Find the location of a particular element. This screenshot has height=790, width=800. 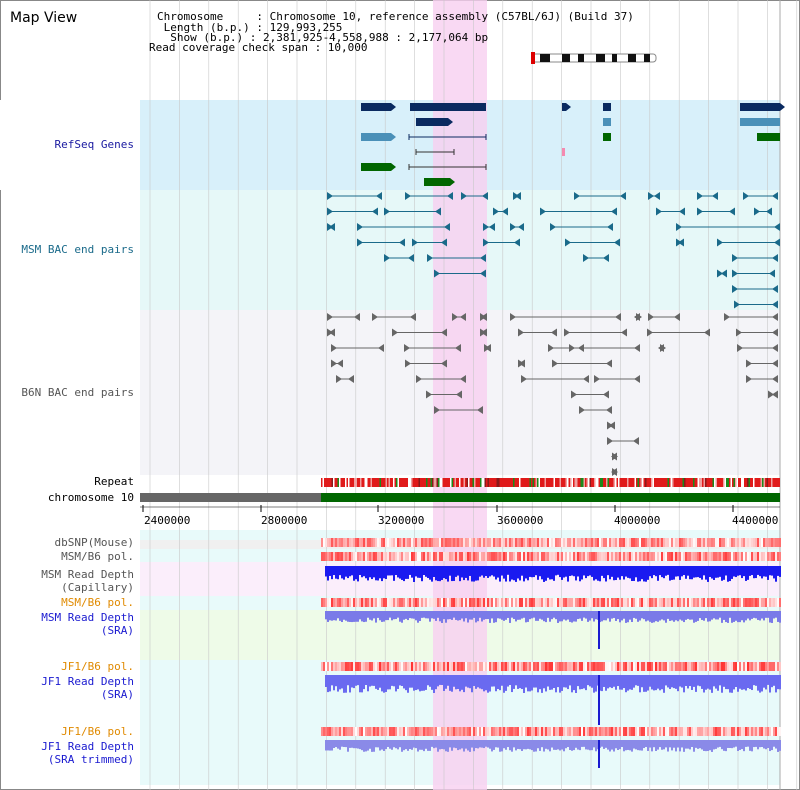

track-label-b6n-bac: B6N BAC end pairs is located at coordinates (77, 392).